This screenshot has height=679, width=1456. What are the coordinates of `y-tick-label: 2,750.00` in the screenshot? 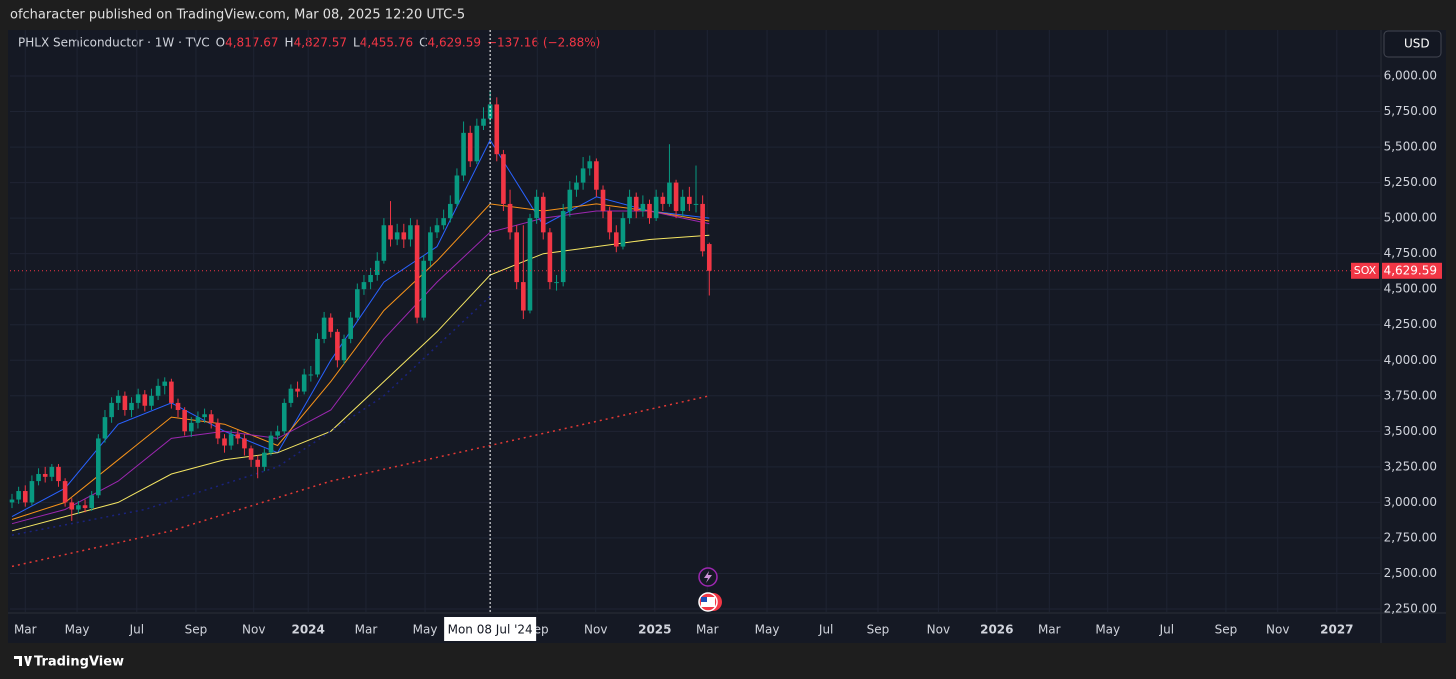 It's located at (1410, 537).